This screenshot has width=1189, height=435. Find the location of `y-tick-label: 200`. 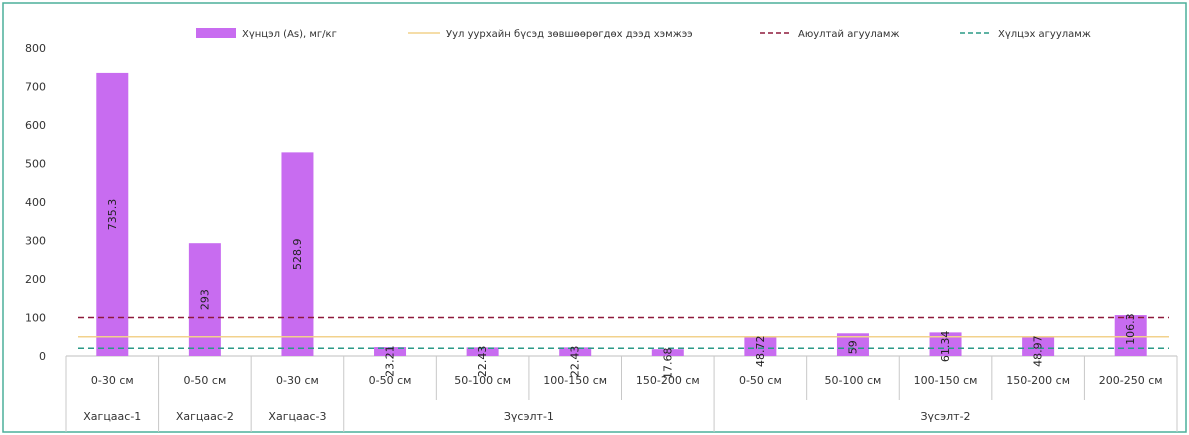

y-tick-label: 200 is located at coordinates (35, 279).